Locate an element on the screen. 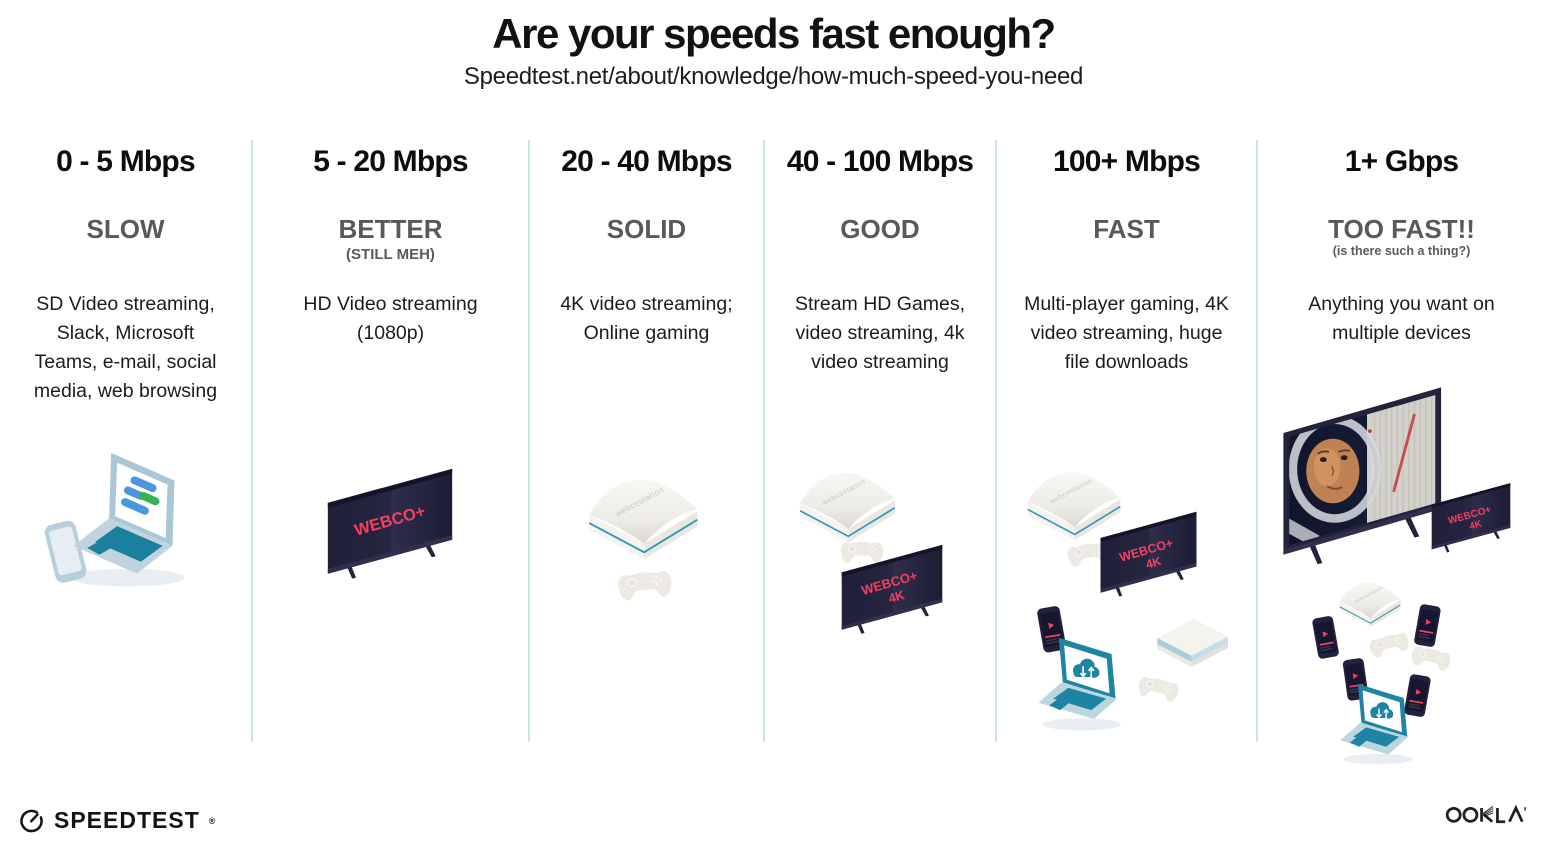 The height and width of the screenshot is (843, 1547). big-movie-tv is located at coordinates (1362, 476).